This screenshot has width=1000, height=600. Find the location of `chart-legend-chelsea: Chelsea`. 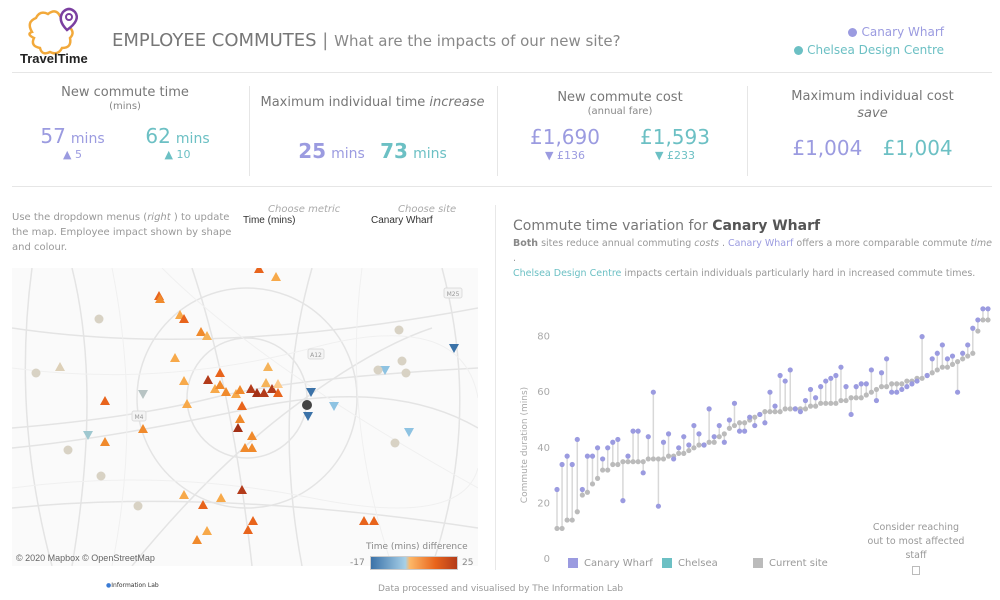

chart-legend-chelsea: Chelsea is located at coordinates (690, 563).